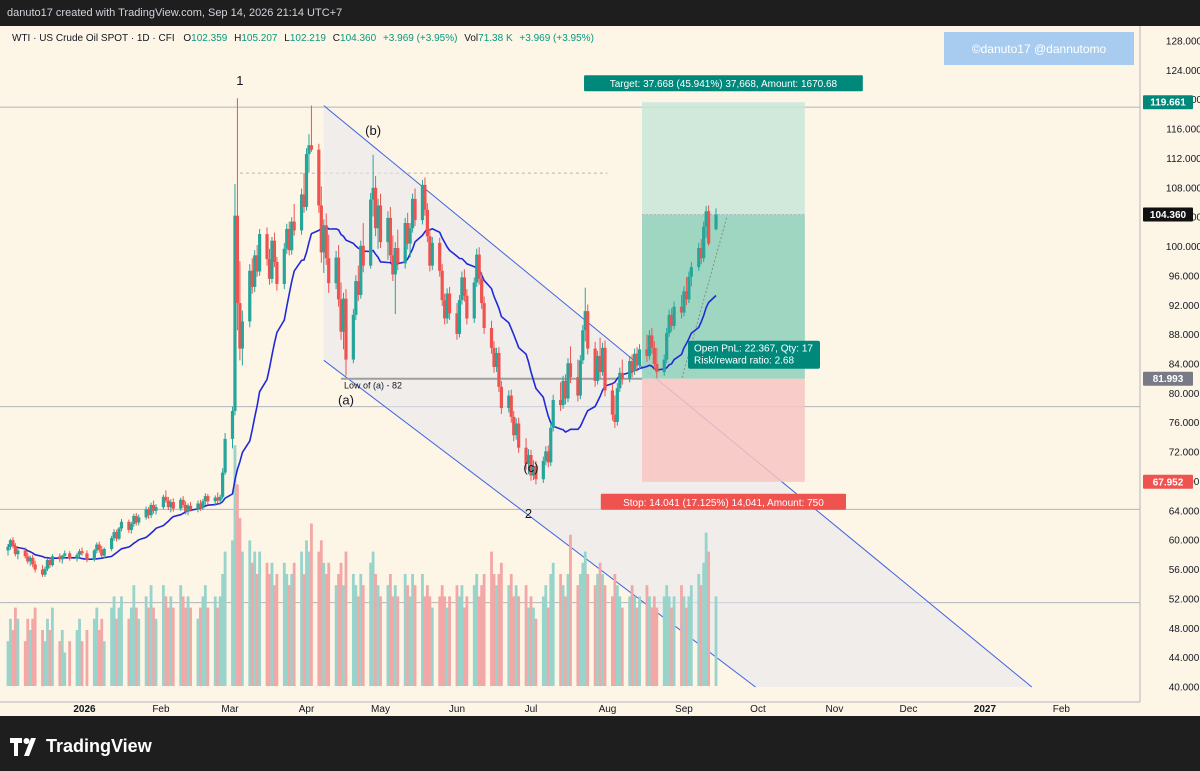 This screenshot has width=1200, height=771. What do you see at coordinates (1168, 214) in the screenshot?
I see `price-label: 104.360` at bounding box center [1168, 214].